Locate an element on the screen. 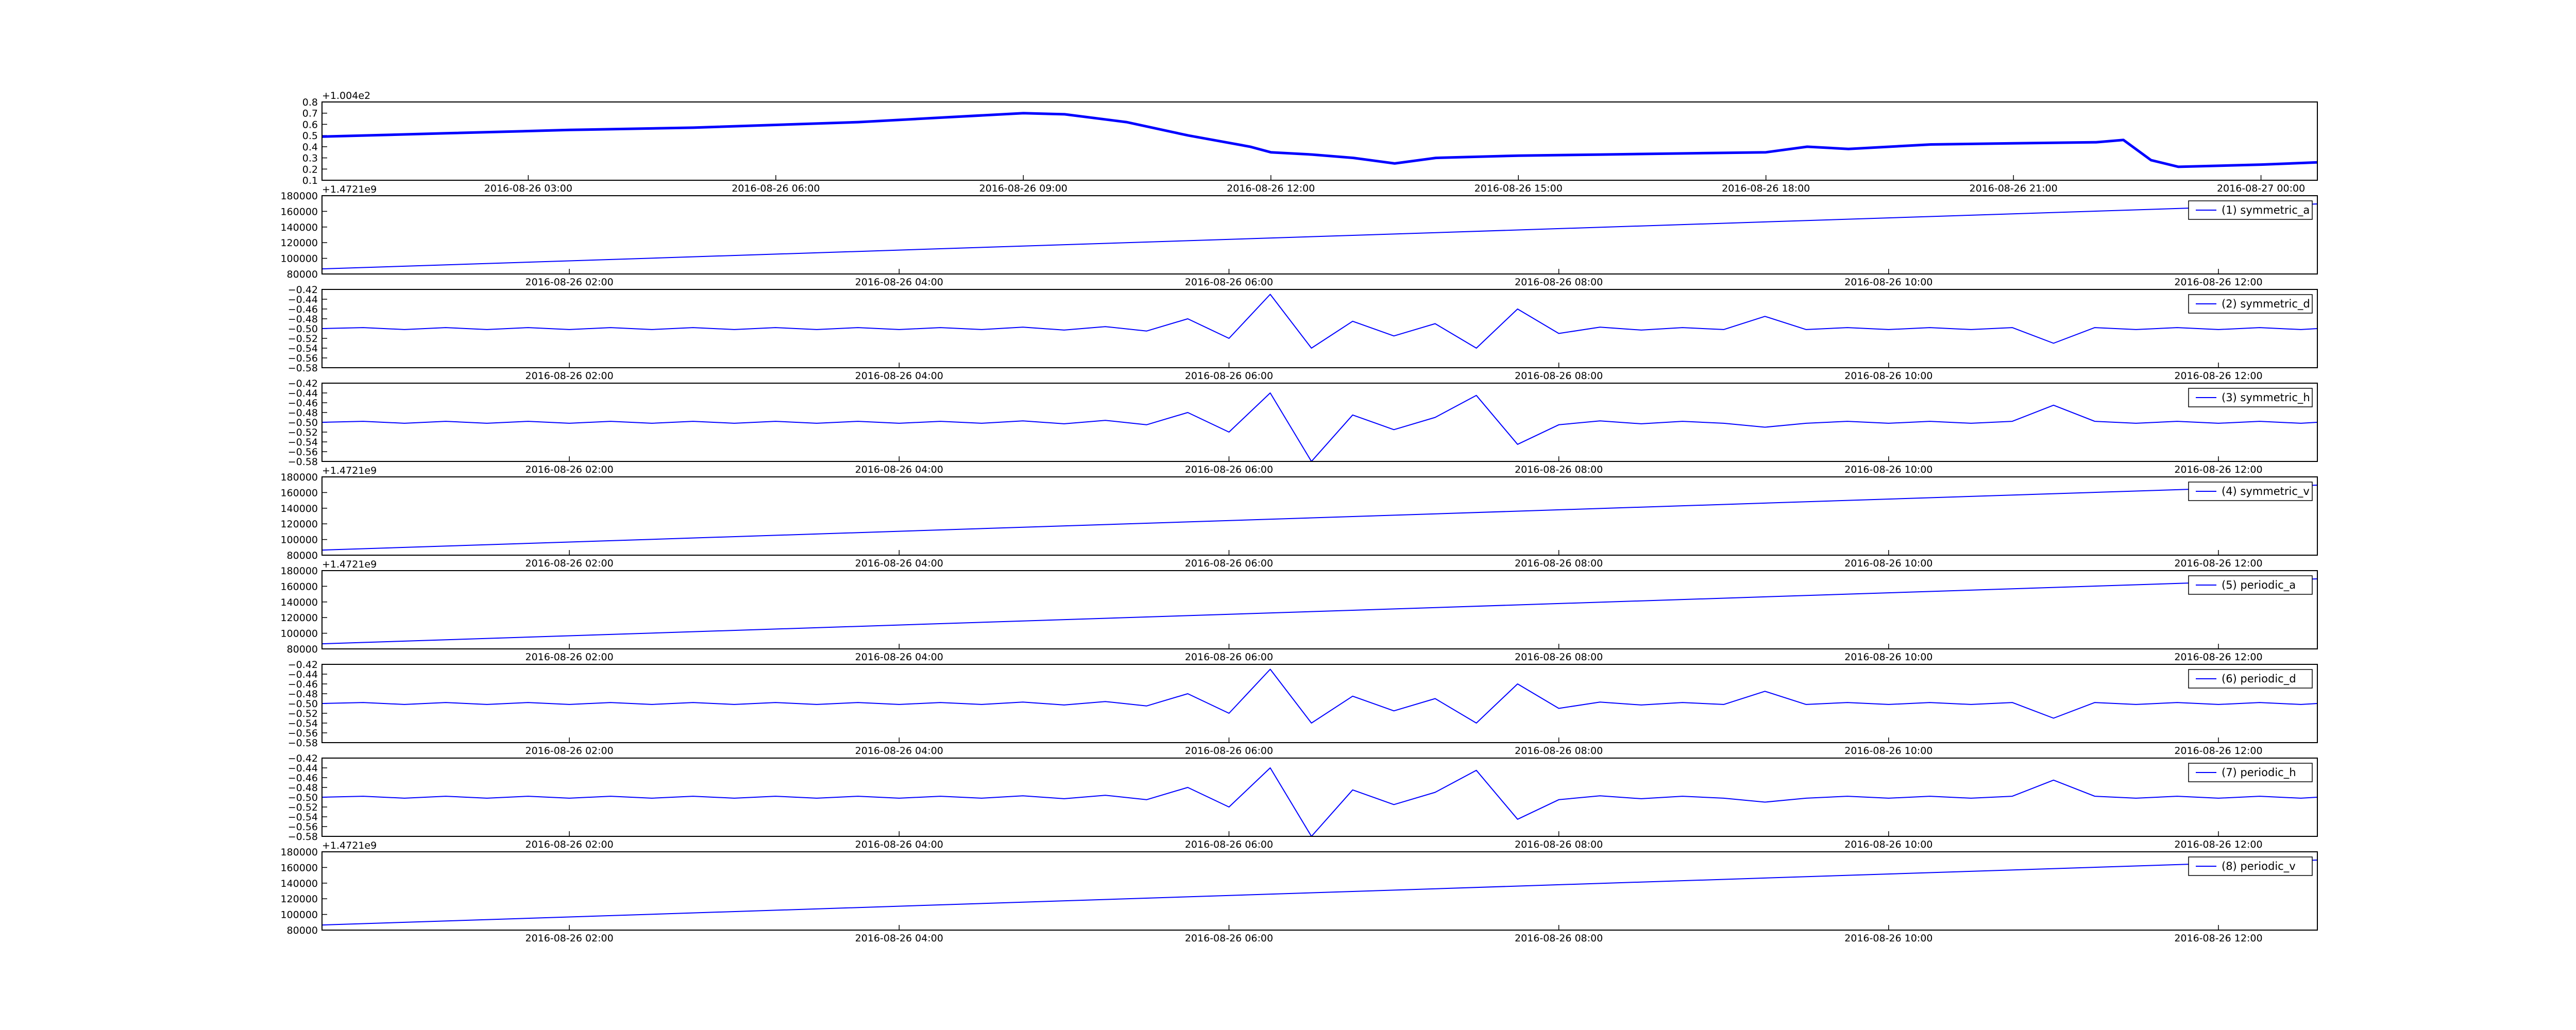  y-tick-label: 0.3 is located at coordinates (310, 158).